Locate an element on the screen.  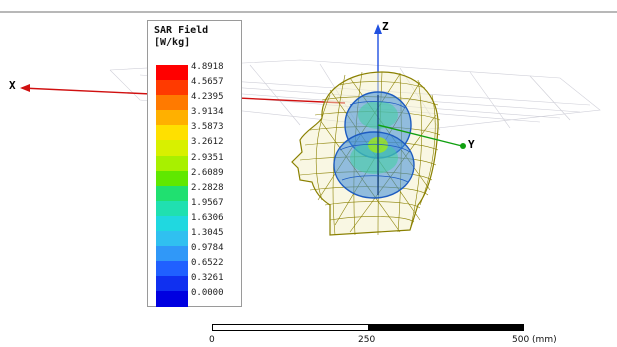
scale-label-end: 500 (mm) is located at coordinates (534, 340).